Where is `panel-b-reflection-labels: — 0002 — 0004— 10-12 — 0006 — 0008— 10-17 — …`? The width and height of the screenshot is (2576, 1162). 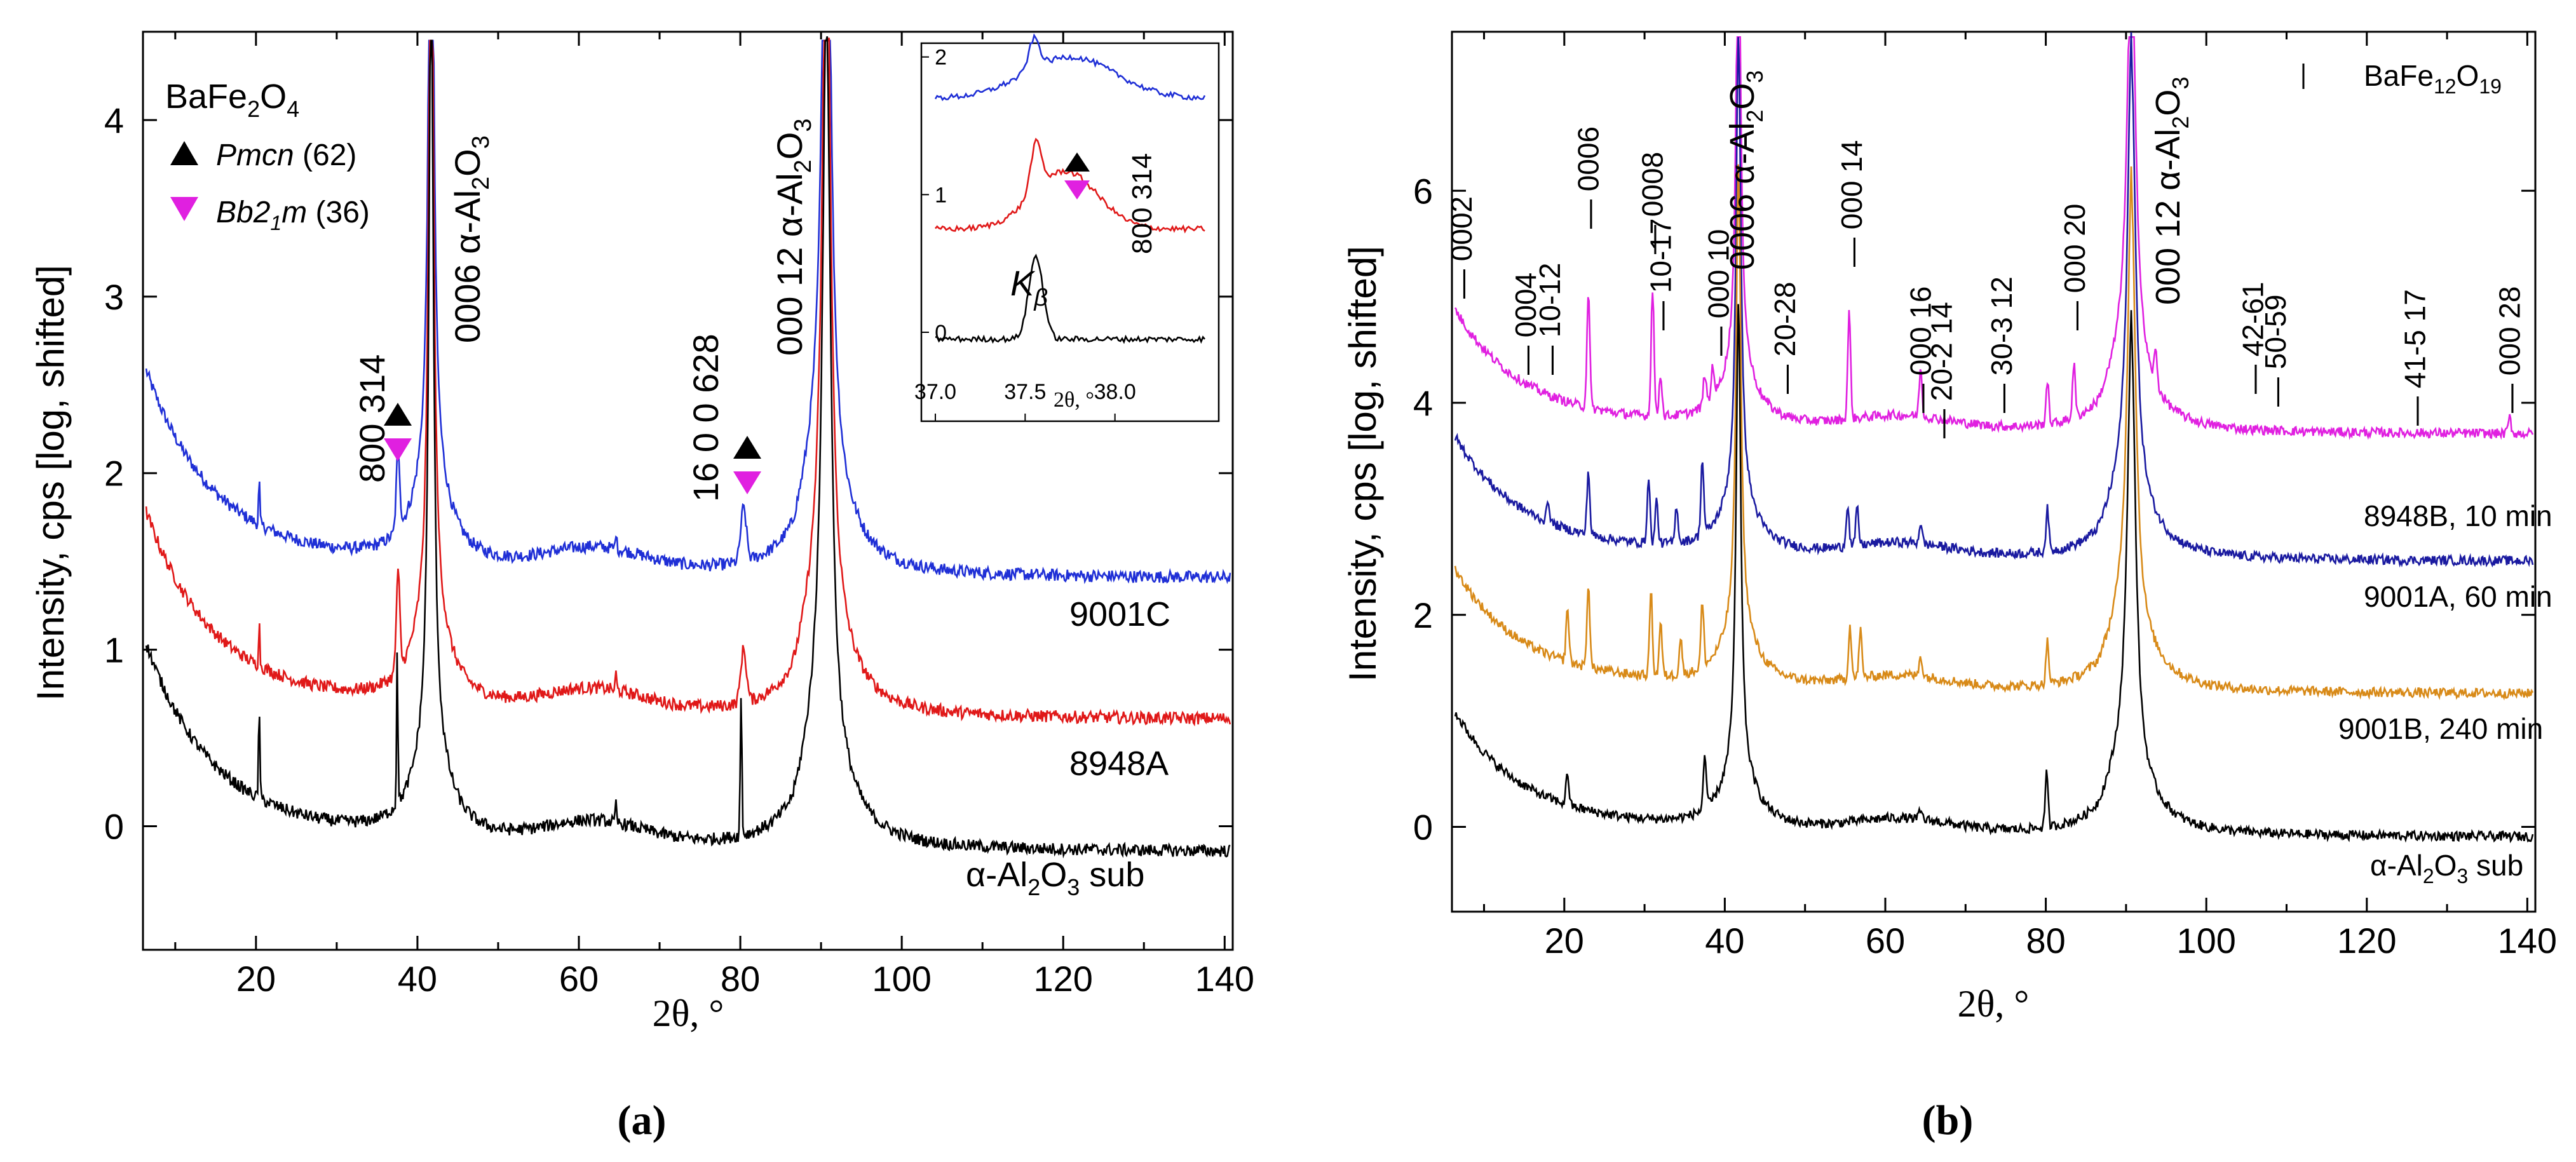 panel-b-reflection-labels: — 0002 — 0004— 10-12 — 0006 — 0008— 10-17 — … is located at coordinates (1985, 282).